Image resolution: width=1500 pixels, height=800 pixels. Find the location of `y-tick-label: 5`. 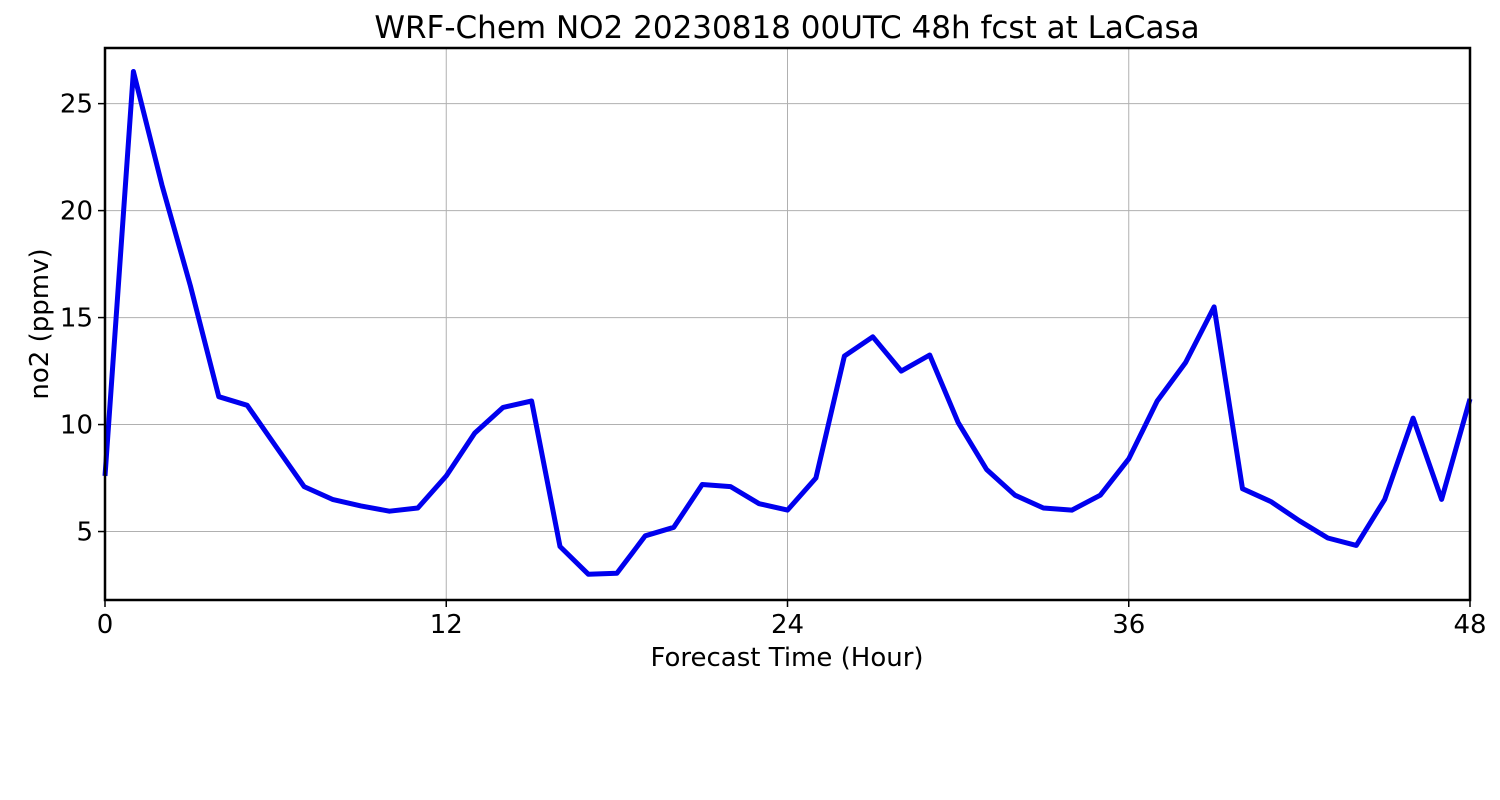

y-tick-label: 5 is located at coordinates (84, 533).